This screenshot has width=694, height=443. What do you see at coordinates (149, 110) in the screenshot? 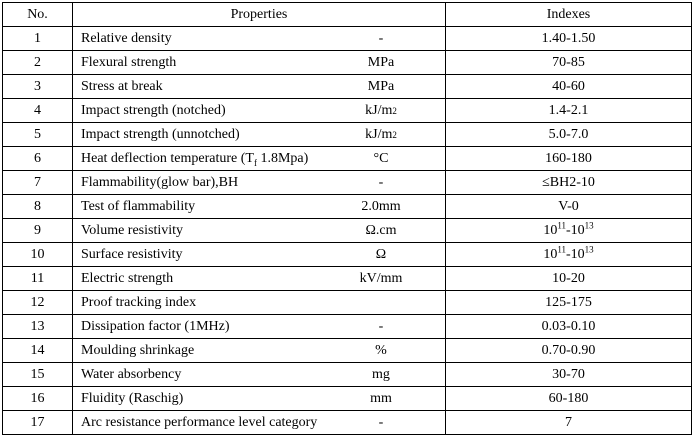
I see `property-name: Impact strength (notched)` at bounding box center [149, 110].